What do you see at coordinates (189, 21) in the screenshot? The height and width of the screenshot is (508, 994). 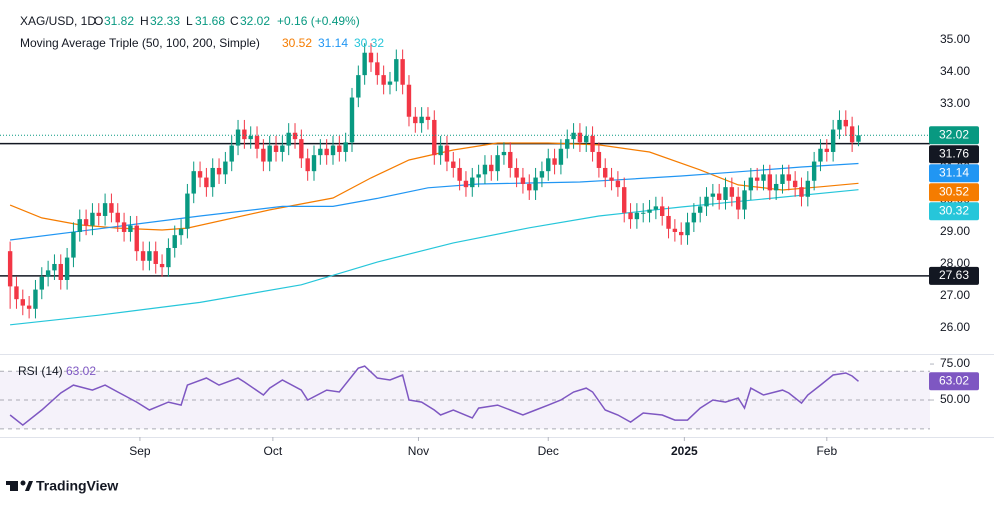 I see `ohlc-label: L` at bounding box center [189, 21].